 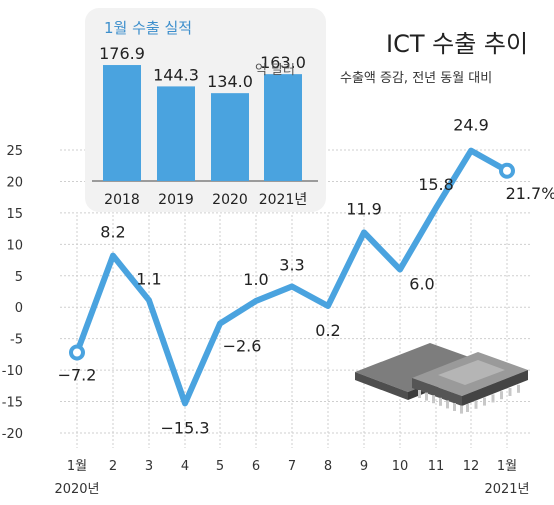 What do you see at coordinates (436, 466) in the screenshot?
I see `x-tick-label: 11` at bounding box center [436, 466].